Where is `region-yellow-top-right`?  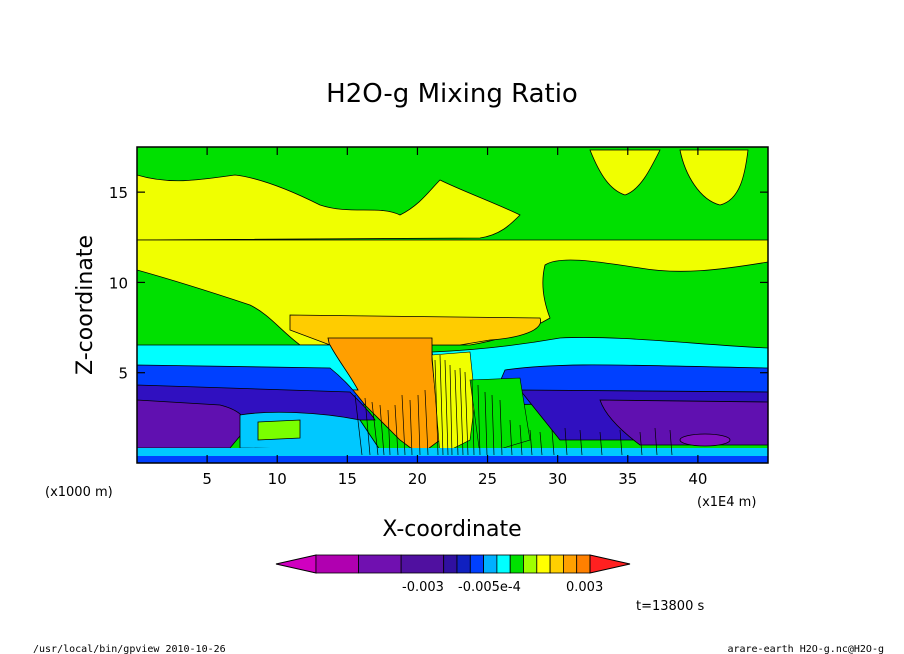
region-yellow-top-right is located at coordinates (625, 172).